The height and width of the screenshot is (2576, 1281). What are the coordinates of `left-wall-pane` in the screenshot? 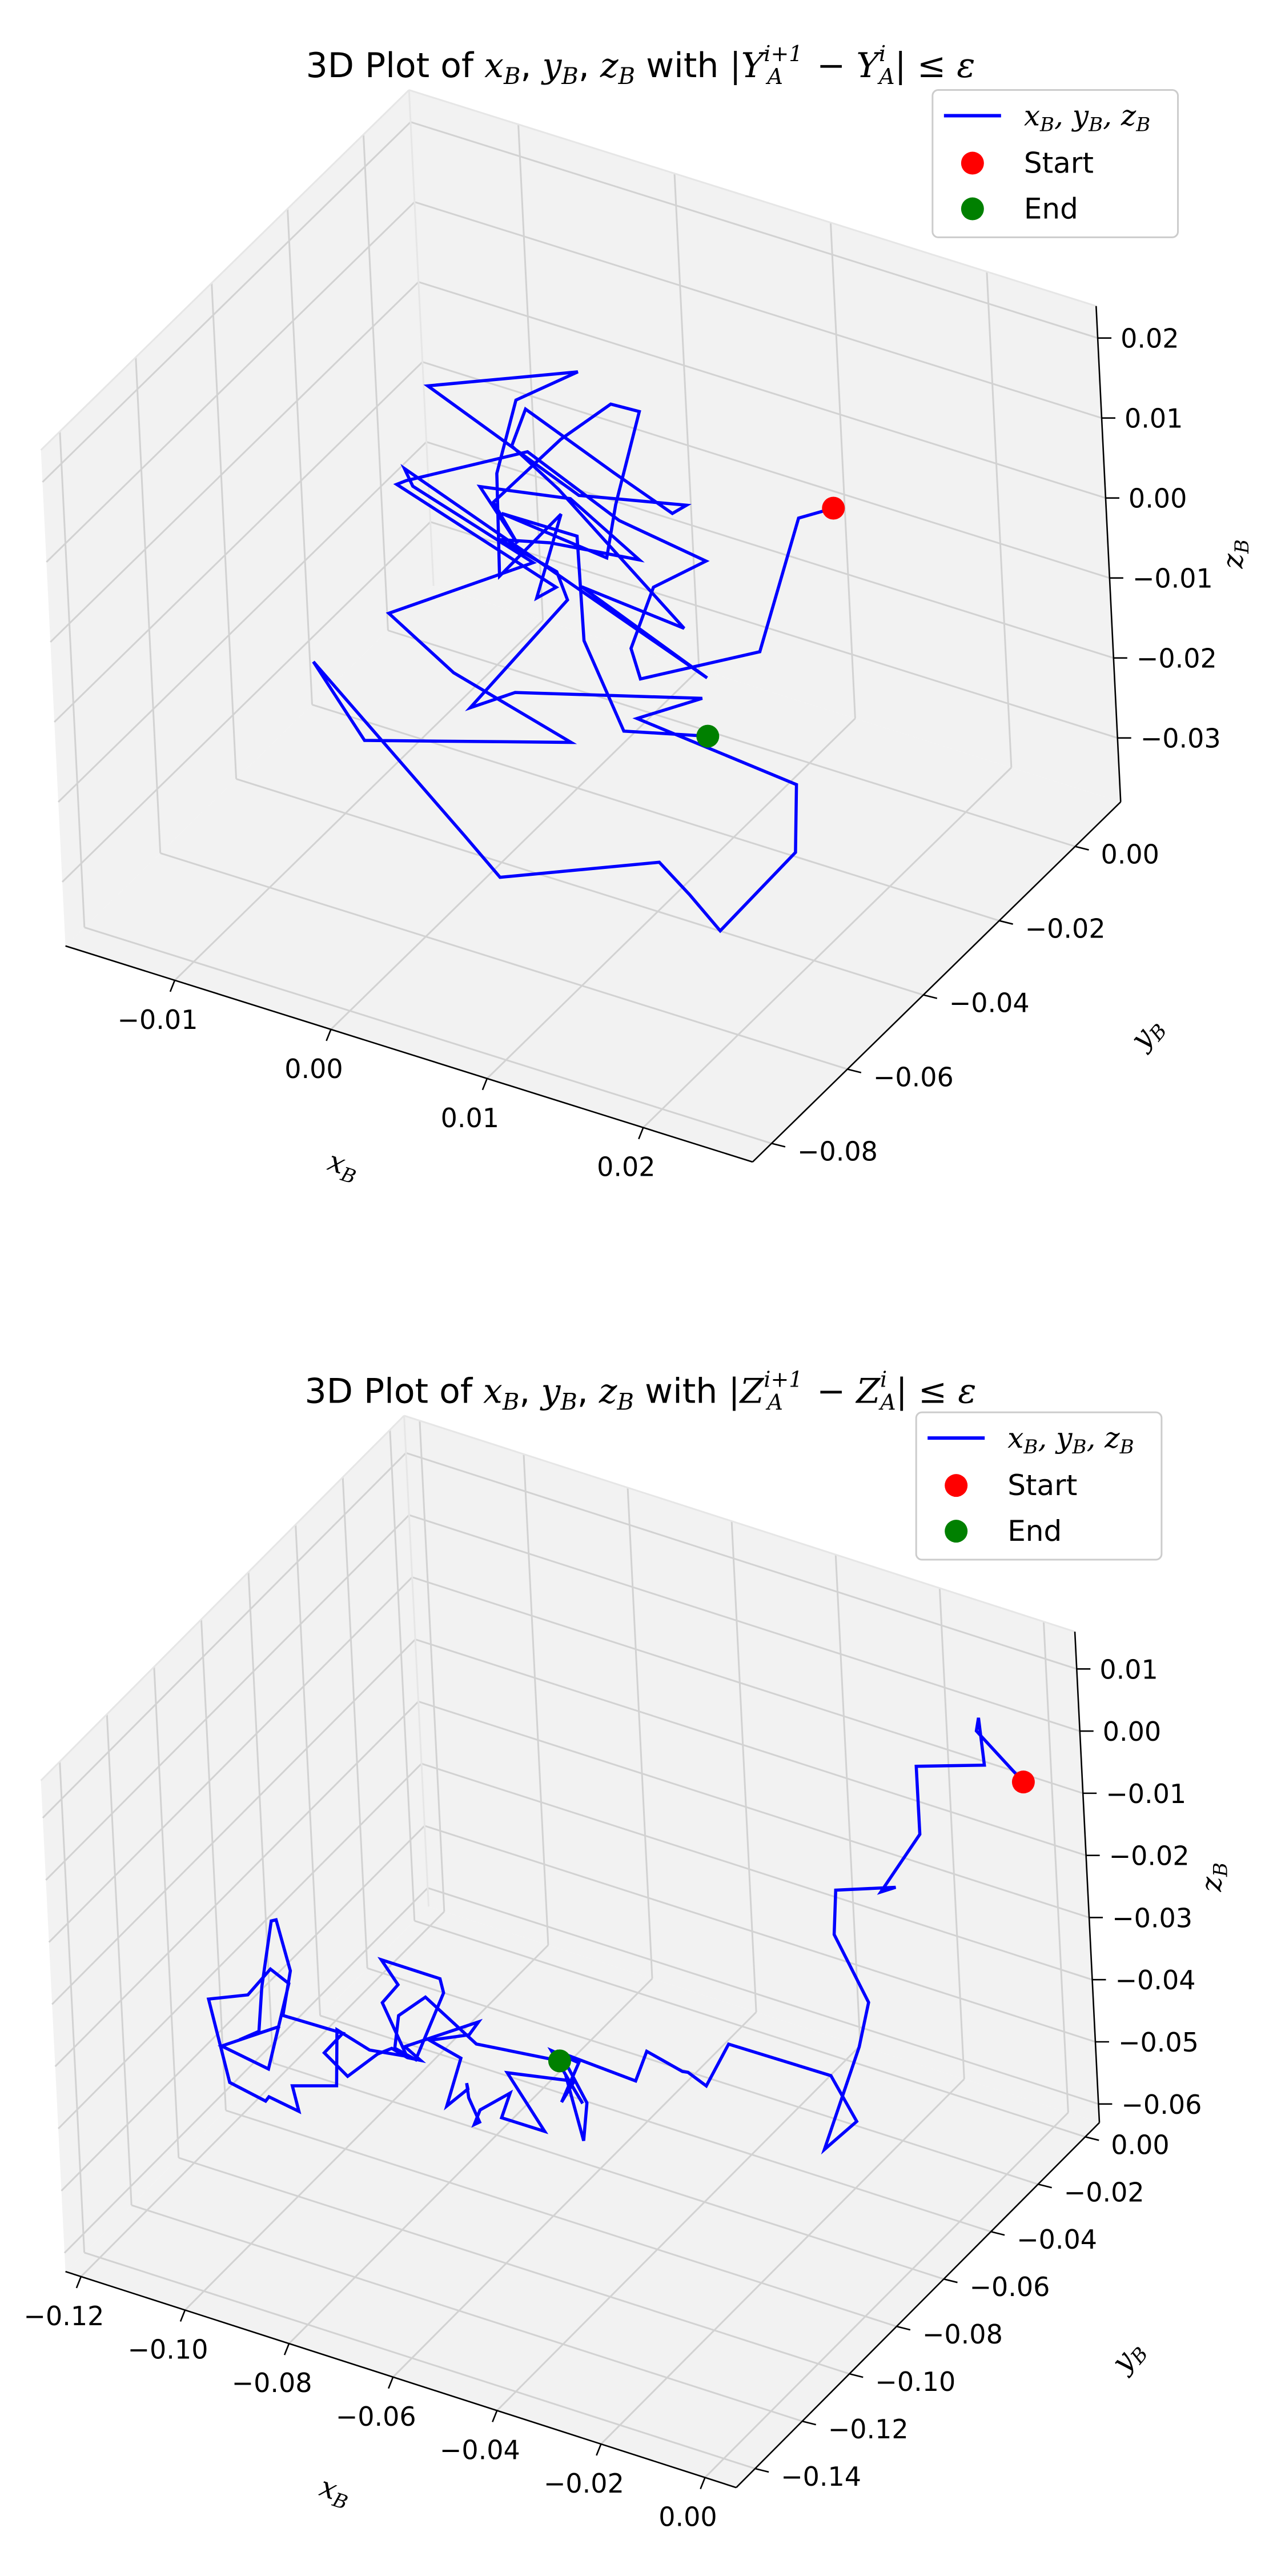 It's located at (238, 518).